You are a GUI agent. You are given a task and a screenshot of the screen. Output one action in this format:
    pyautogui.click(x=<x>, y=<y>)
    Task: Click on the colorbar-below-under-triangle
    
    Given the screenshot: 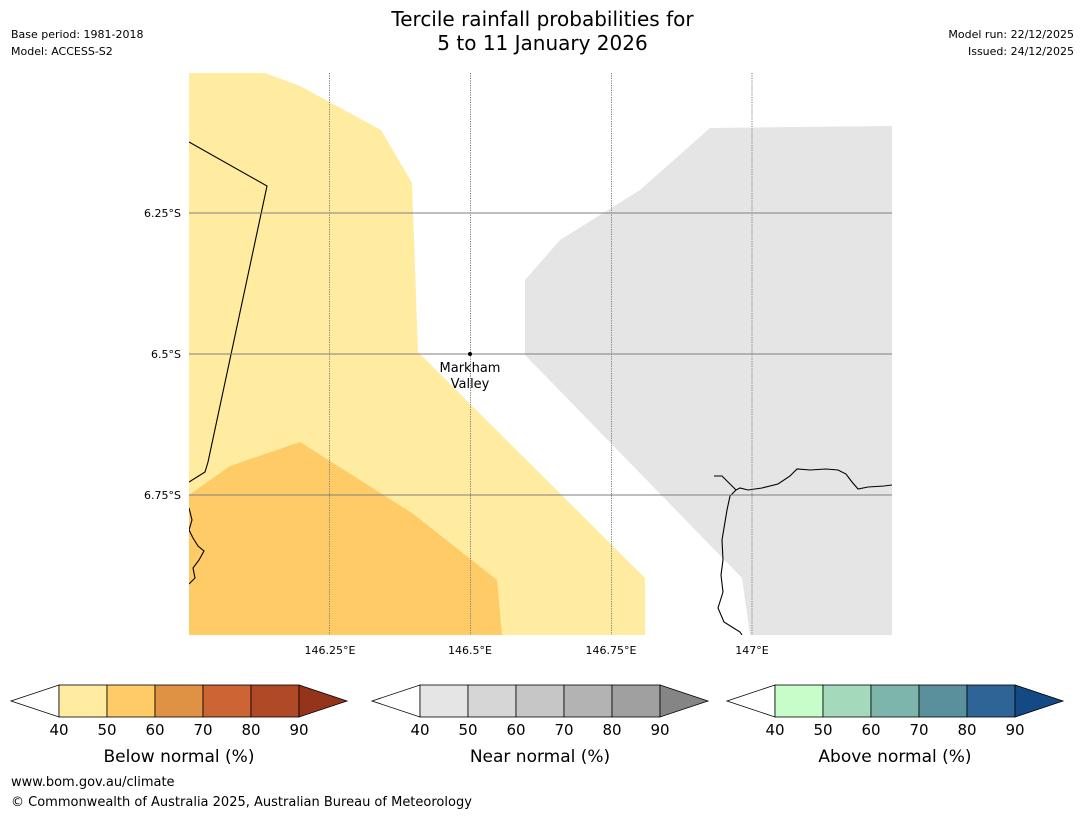 What is the action you would take?
    pyautogui.click(x=34, y=701)
    